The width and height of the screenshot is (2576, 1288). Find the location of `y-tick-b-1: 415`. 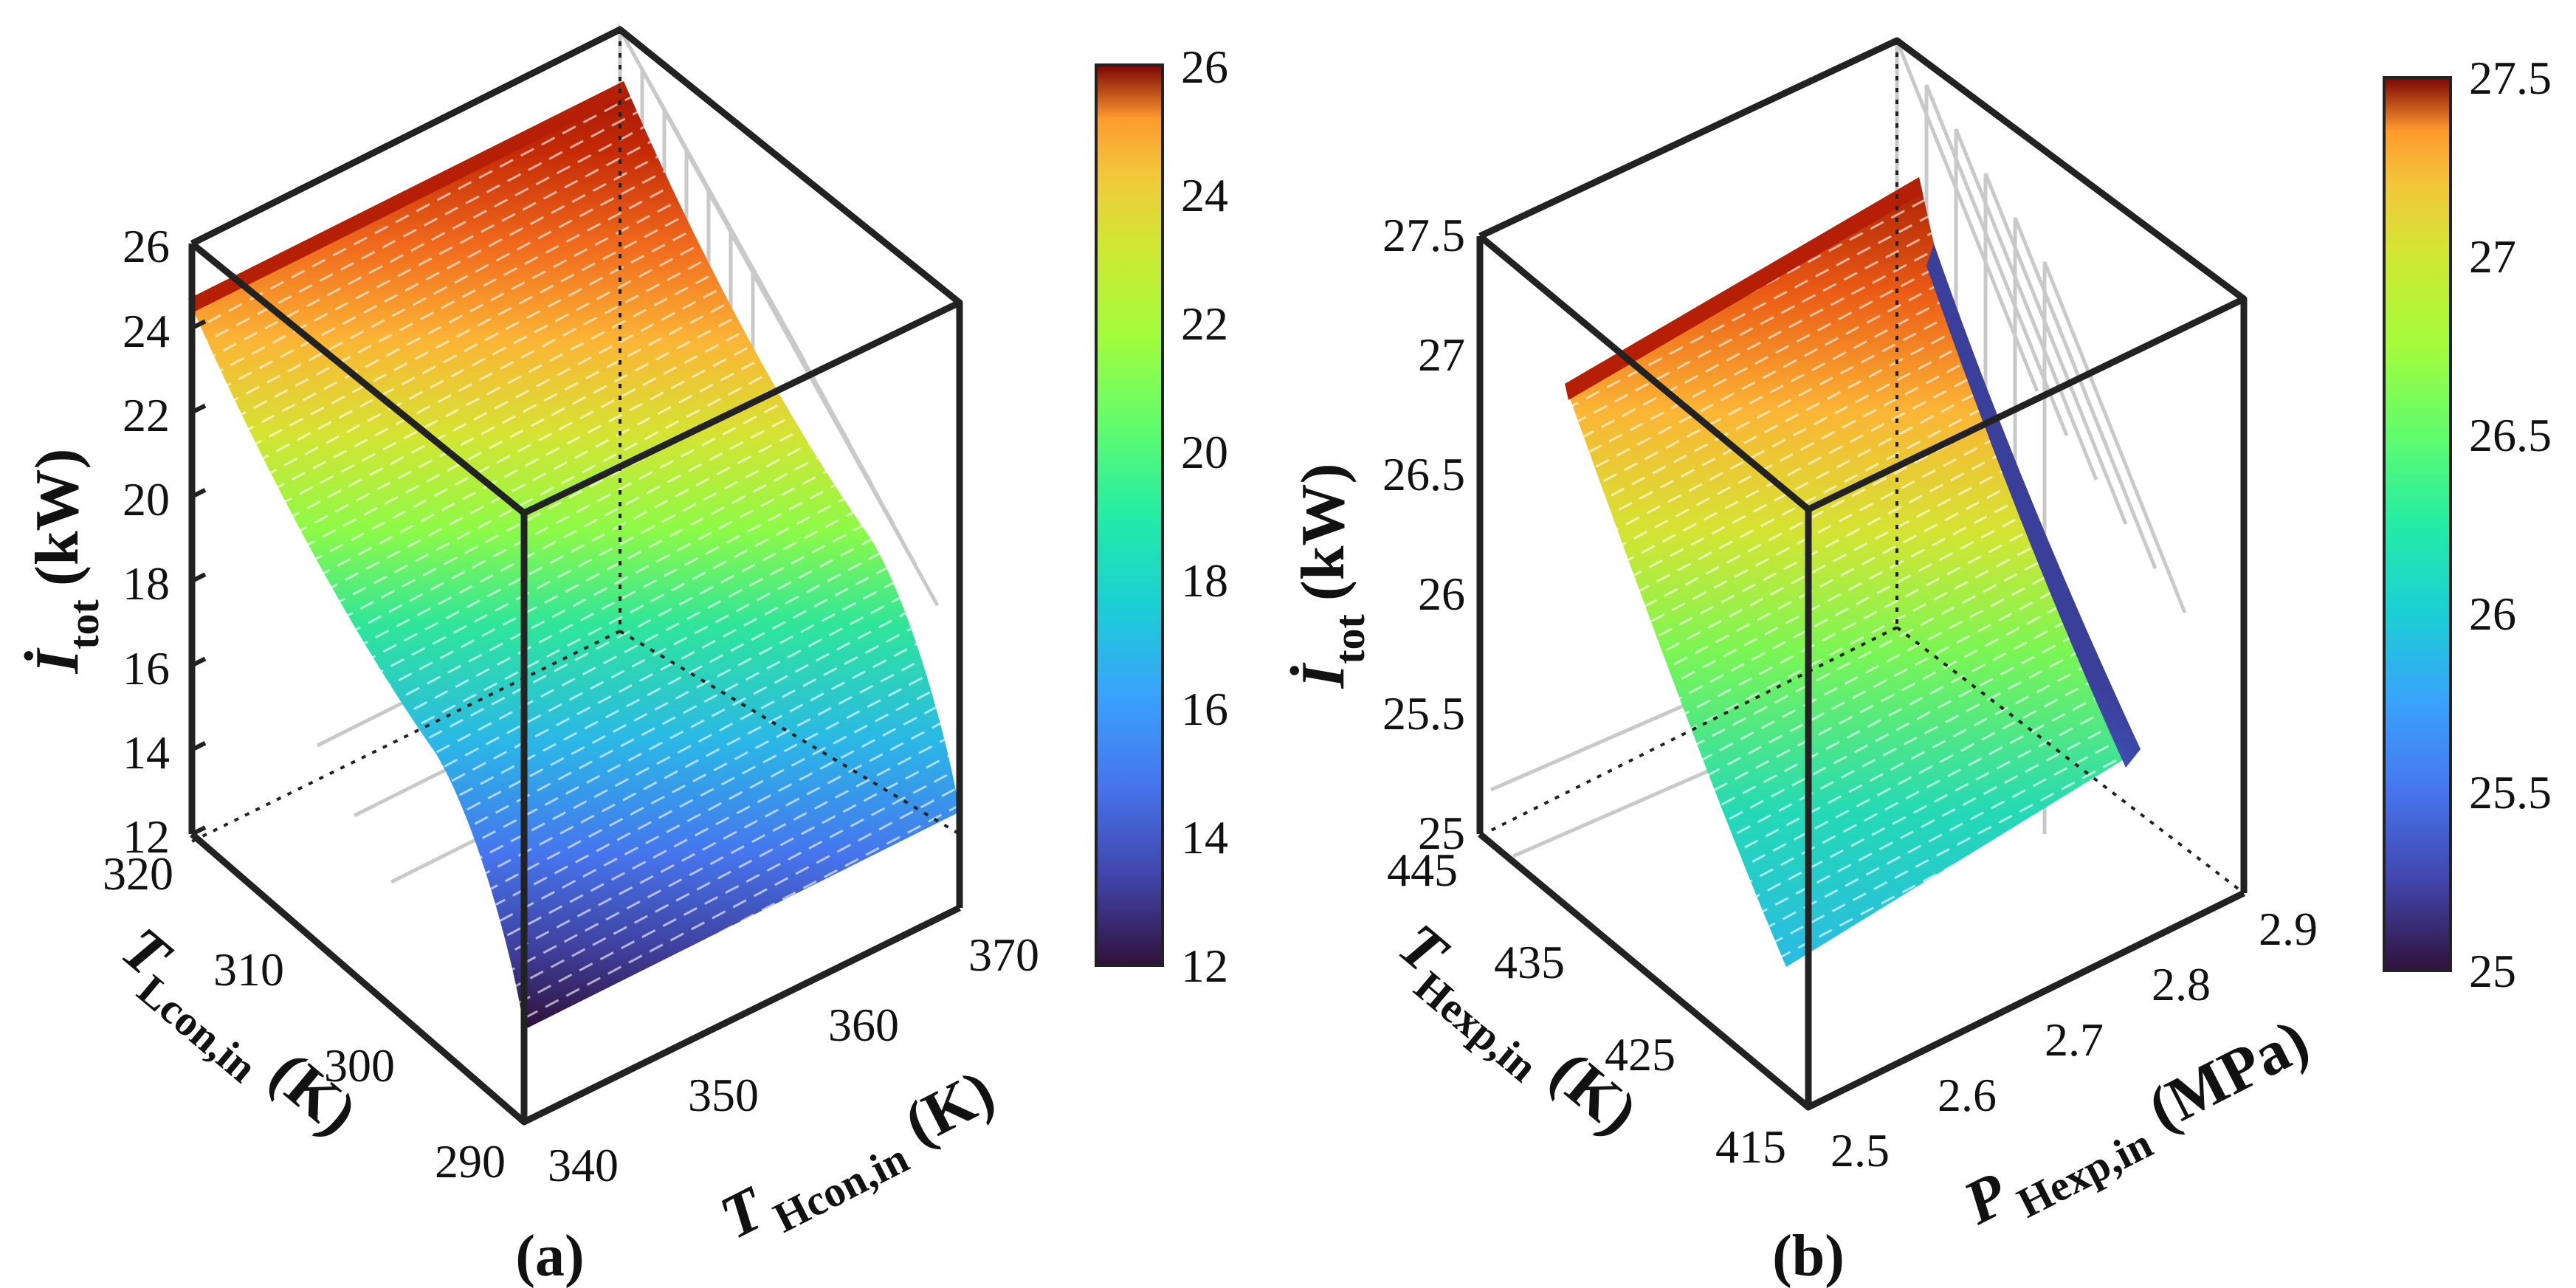

y-tick-b-1: 415 is located at coordinates (1750, 1146).